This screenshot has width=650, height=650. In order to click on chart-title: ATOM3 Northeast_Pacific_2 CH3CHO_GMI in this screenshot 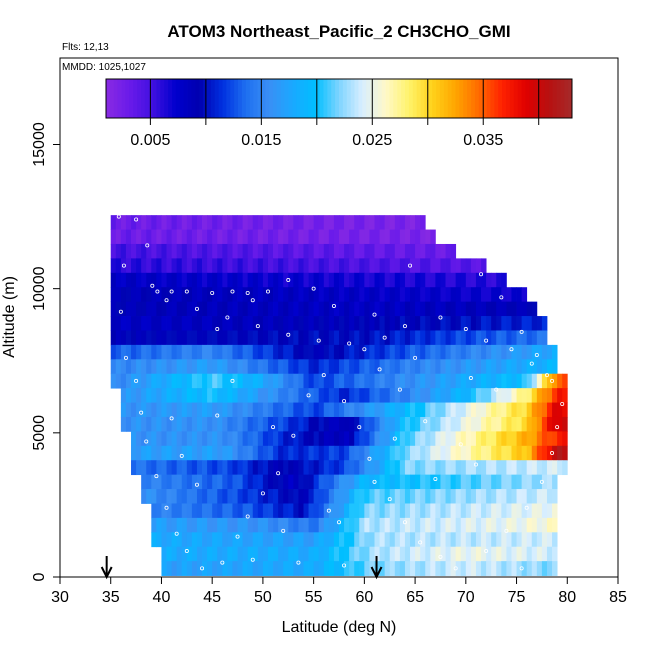, I will do `click(338, 31)`.